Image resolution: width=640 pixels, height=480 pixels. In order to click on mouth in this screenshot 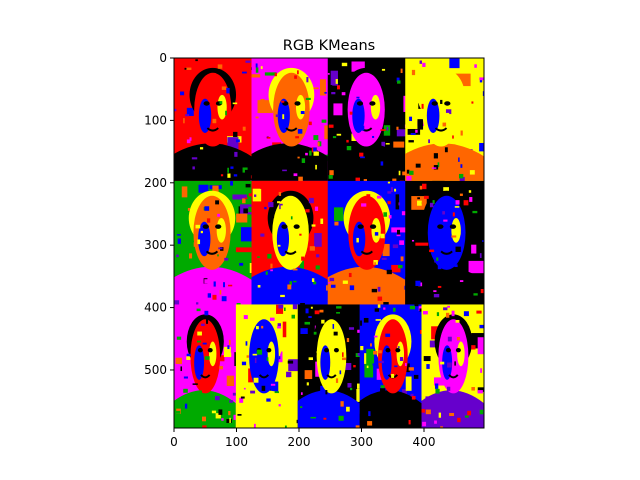, I will do `click(205, 376)`.